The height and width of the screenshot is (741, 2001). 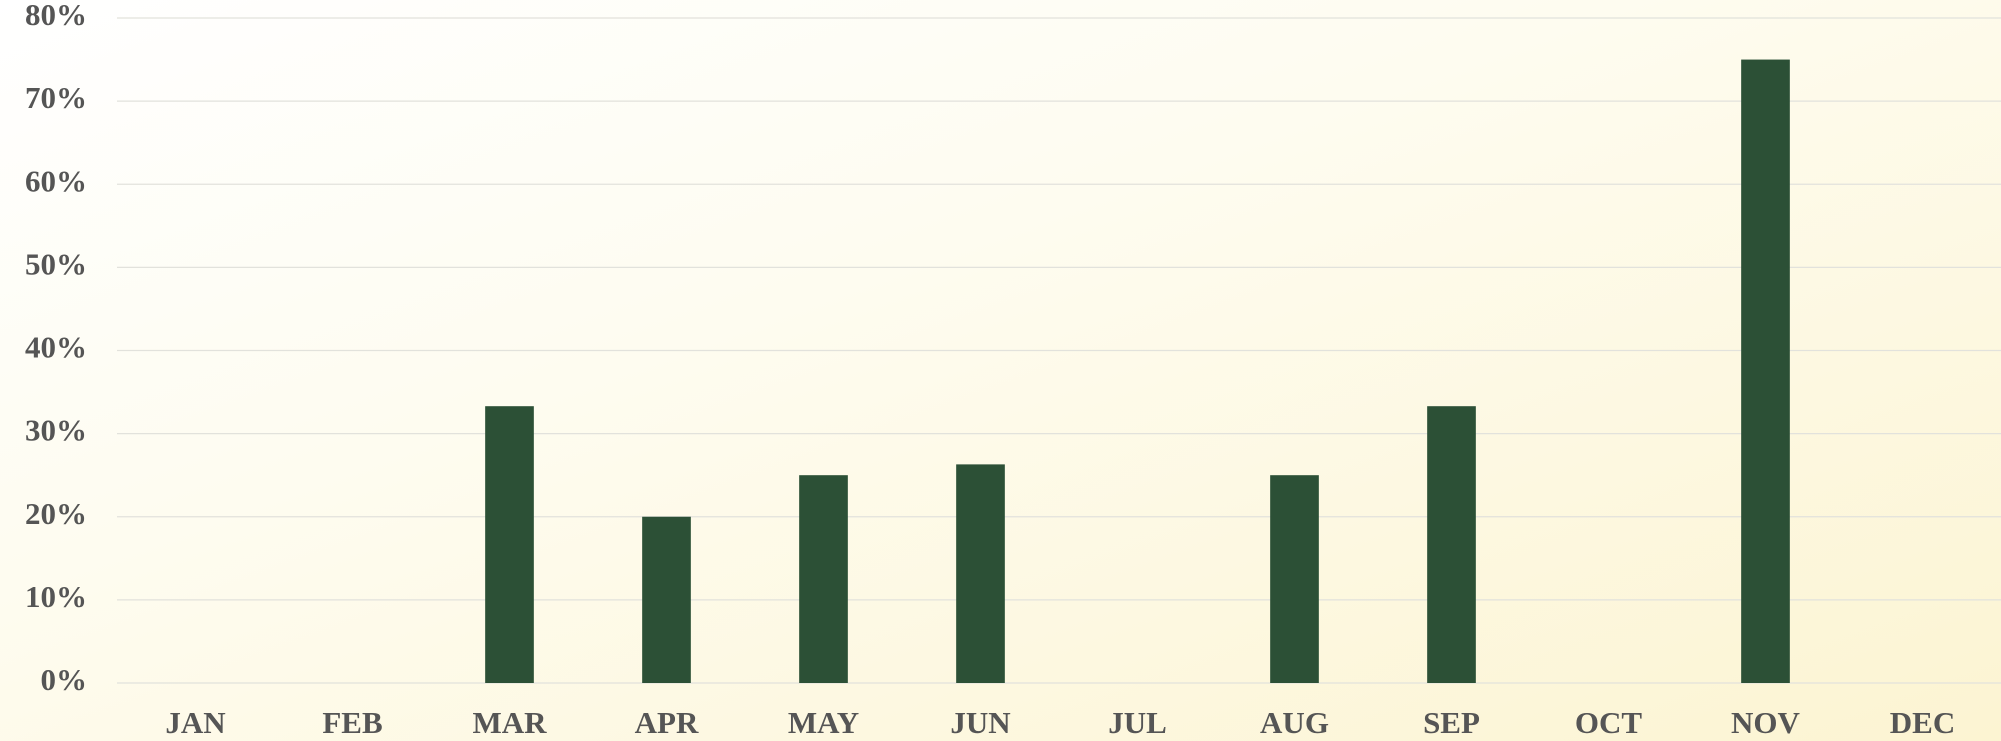 I want to click on x-tick-label: FEB, so click(x=352, y=722).